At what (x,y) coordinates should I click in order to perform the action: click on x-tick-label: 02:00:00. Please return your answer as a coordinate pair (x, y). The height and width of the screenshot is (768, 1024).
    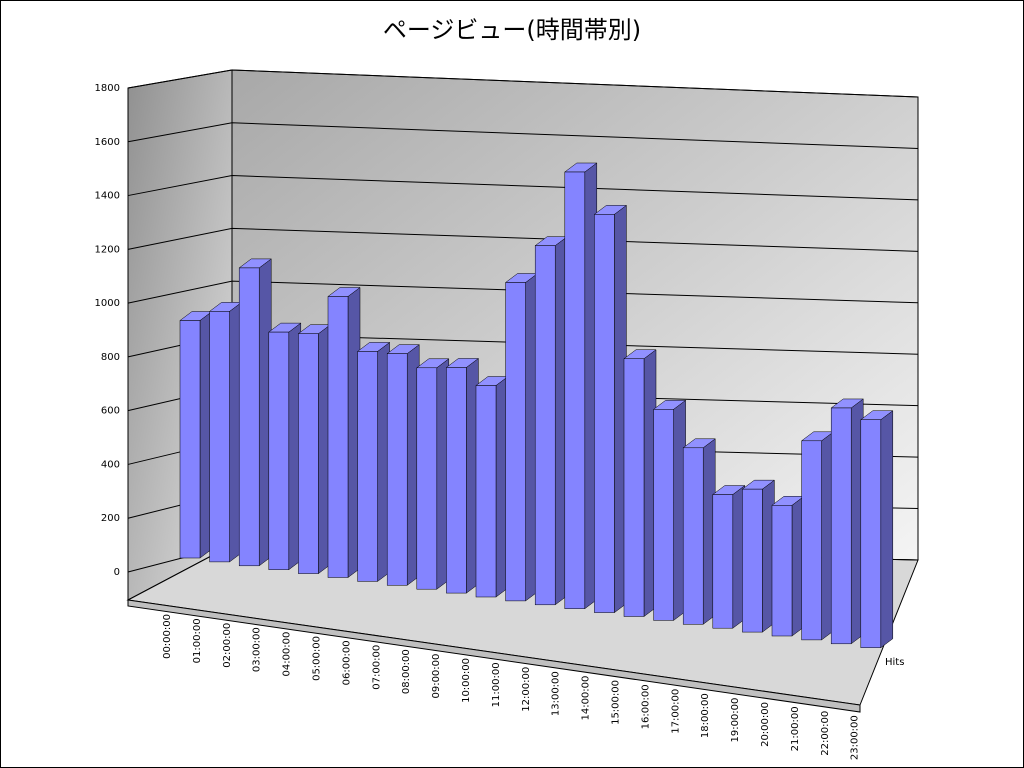
    Looking at the image, I should click on (227, 645).